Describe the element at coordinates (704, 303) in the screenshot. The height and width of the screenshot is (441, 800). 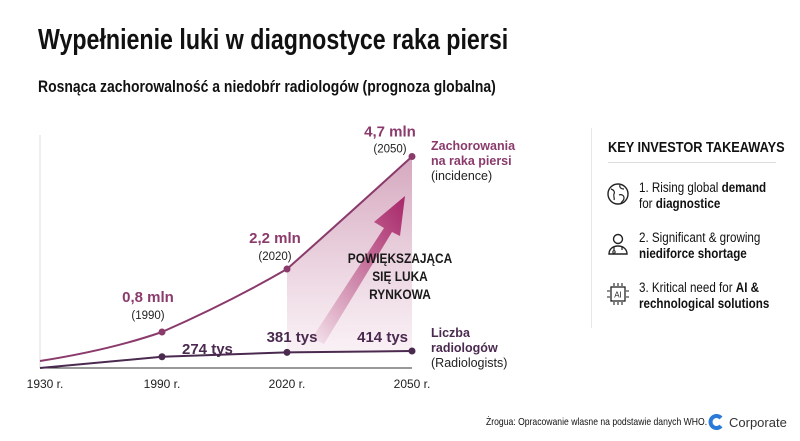
I see `takeaway-3-bold-2: rechnological solutions` at that location.